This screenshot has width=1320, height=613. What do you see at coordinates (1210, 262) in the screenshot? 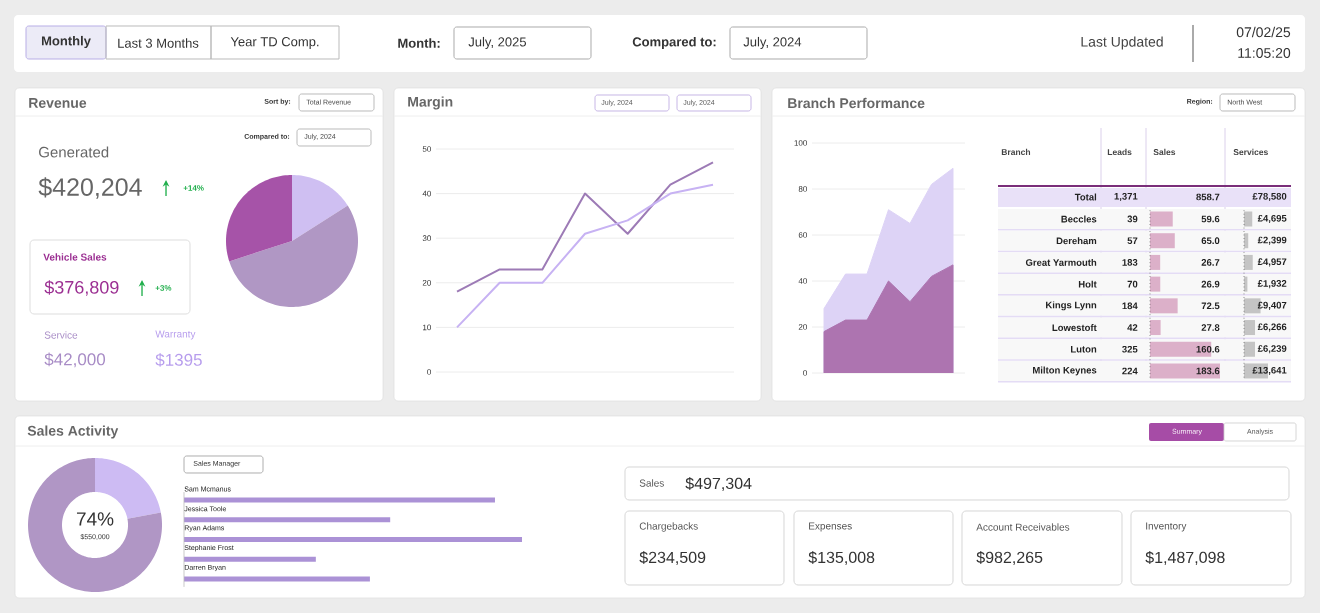
I see `data-label: 26.7` at bounding box center [1210, 262].